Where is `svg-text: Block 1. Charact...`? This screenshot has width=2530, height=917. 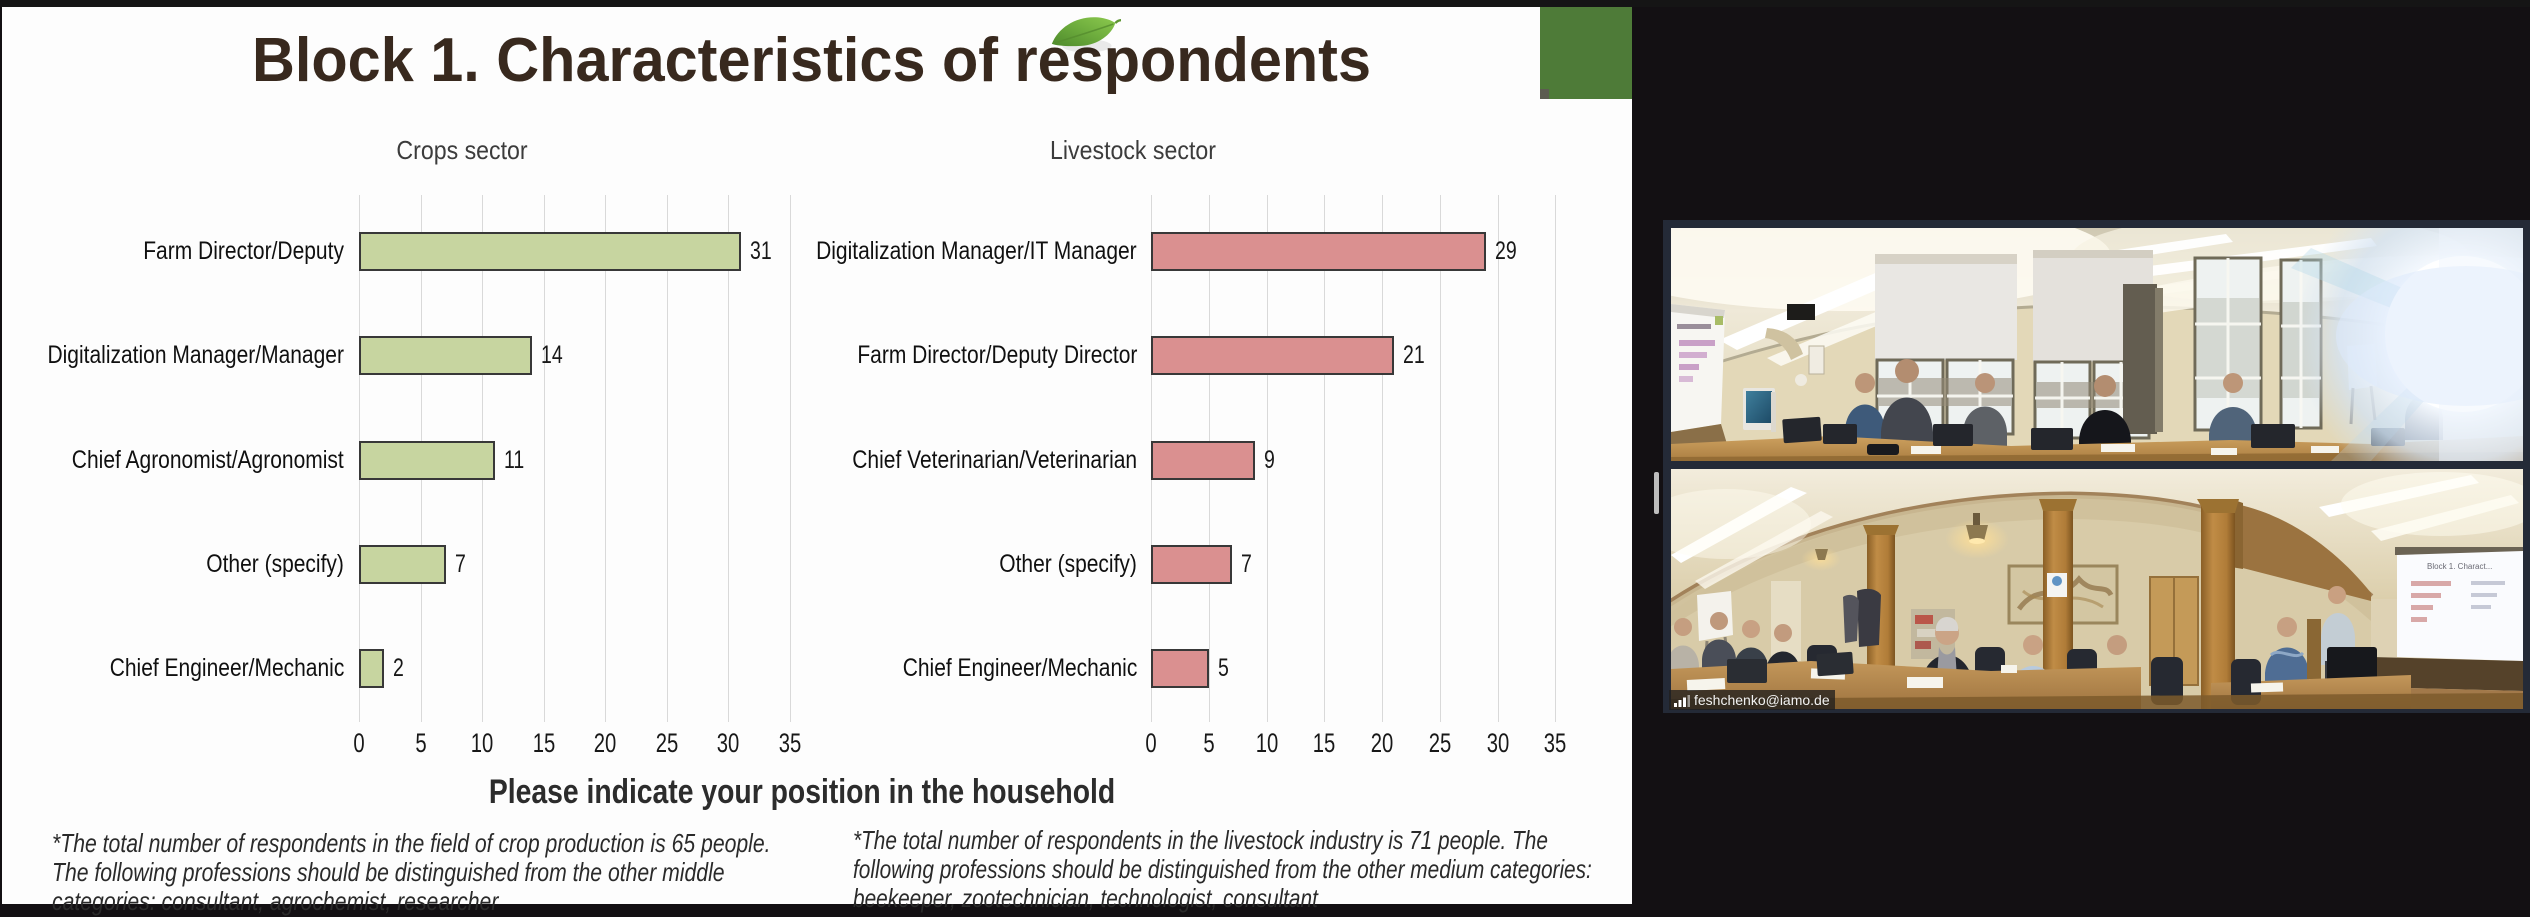 svg-text: Block 1. Charact... is located at coordinates (2459, 566).